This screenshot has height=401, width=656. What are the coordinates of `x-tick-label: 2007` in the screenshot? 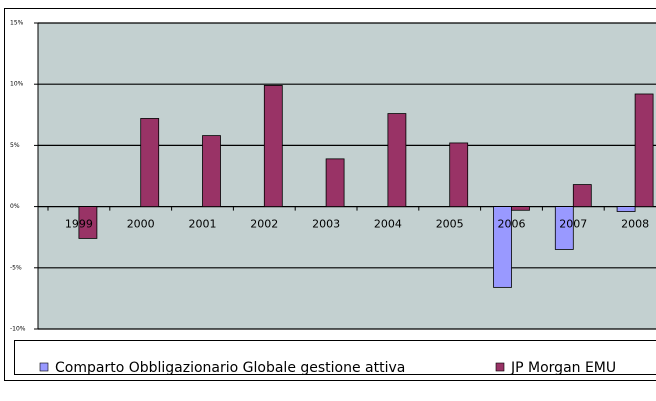 It's located at (573, 224).